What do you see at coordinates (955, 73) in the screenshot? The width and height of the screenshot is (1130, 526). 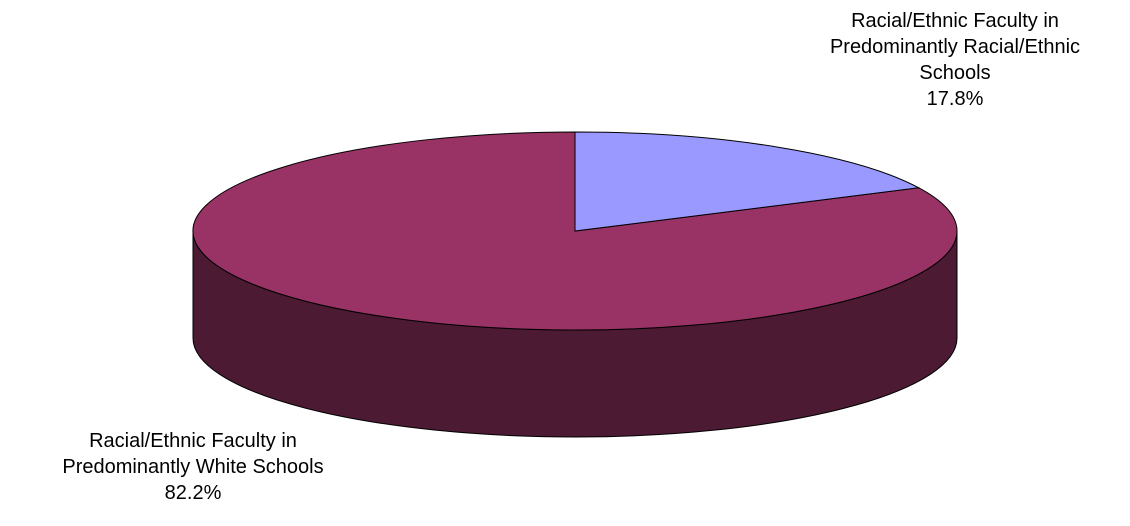 I see `slice-label-line: Schools` at bounding box center [955, 73].